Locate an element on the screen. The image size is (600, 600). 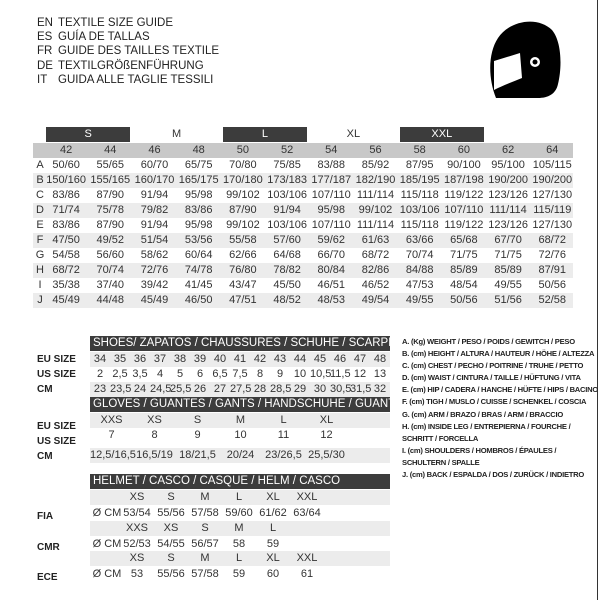
table-cell: 170/180 is located at coordinates (243, 180).